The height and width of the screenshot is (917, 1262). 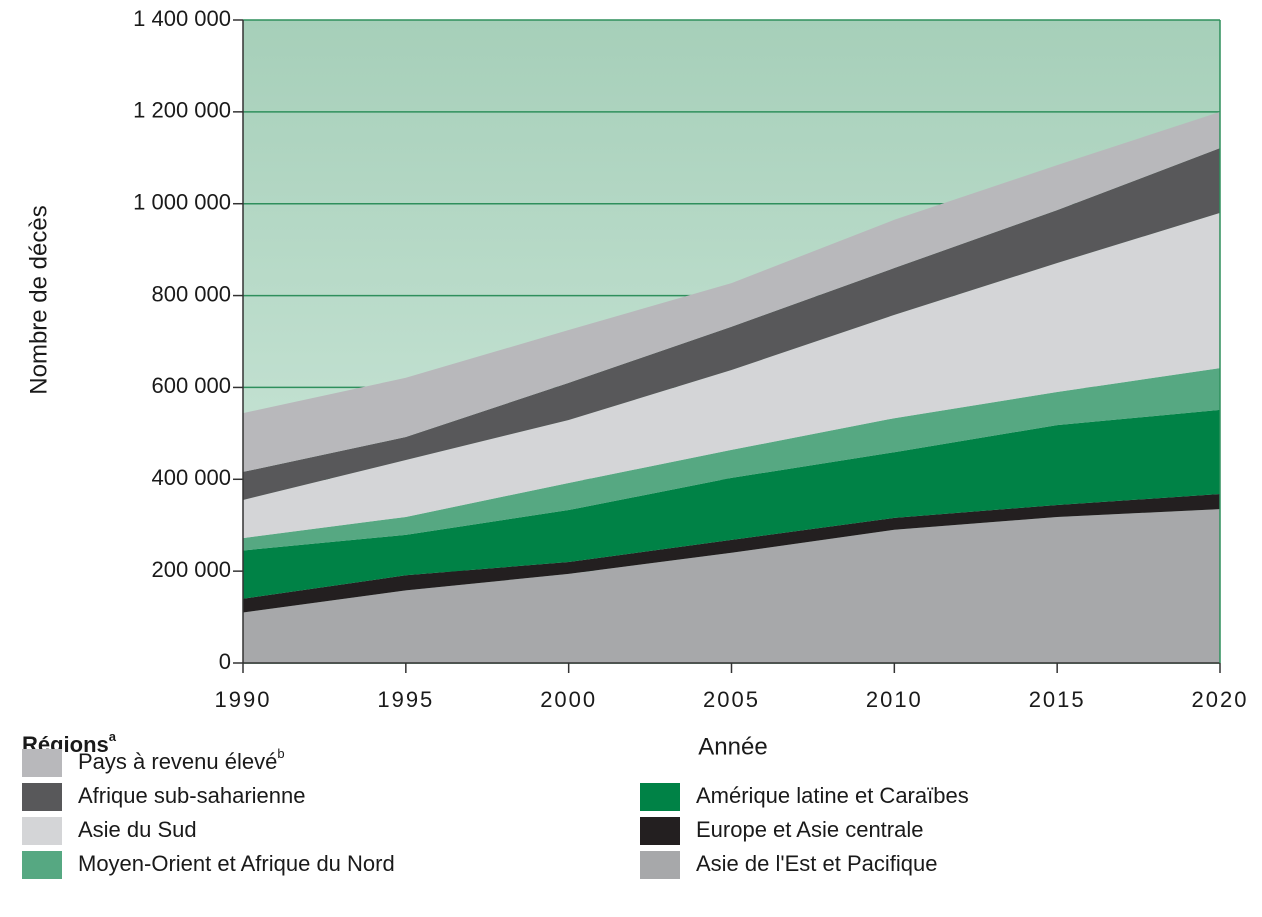 What do you see at coordinates (191, 385) in the screenshot?
I see `y-tick-label: 600 000` at bounding box center [191, 385].